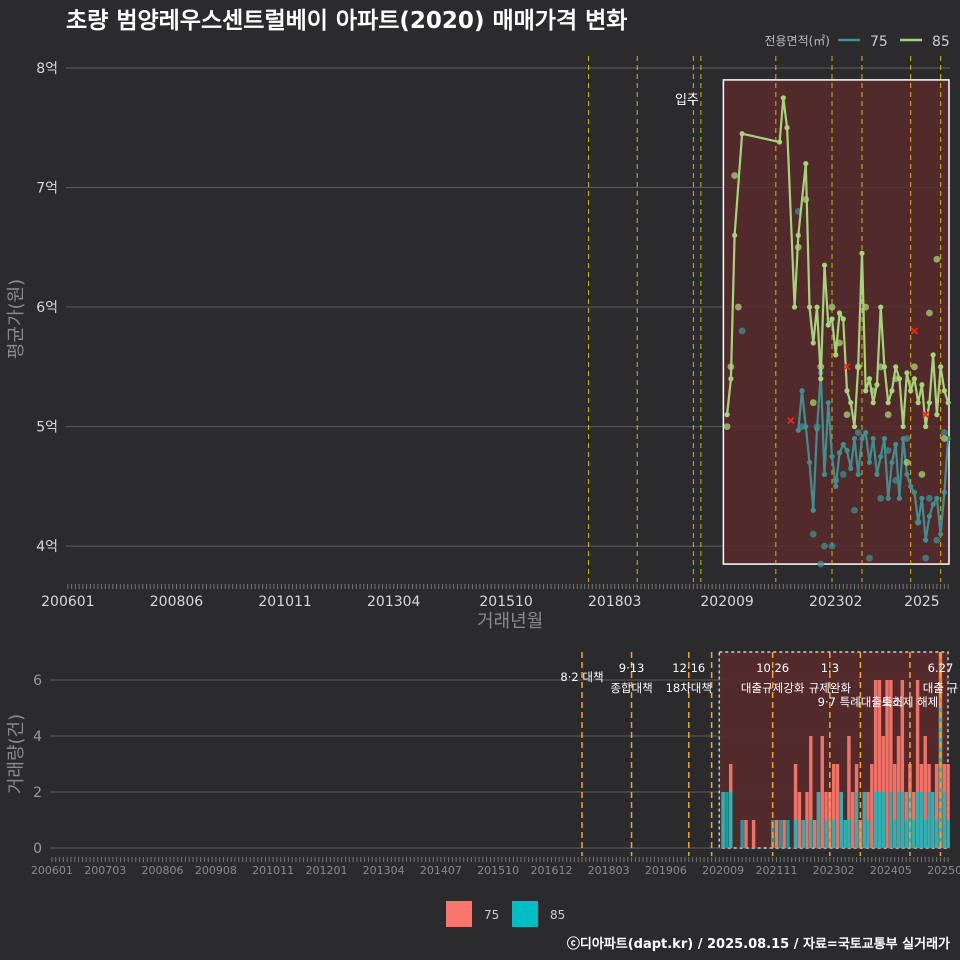 This screenshot has height=960, width=960. What do you see at coordinates (666, 870) in the screenshot?
I see `volume-x-tick-label: 201906` at bounding box center [666, 870].